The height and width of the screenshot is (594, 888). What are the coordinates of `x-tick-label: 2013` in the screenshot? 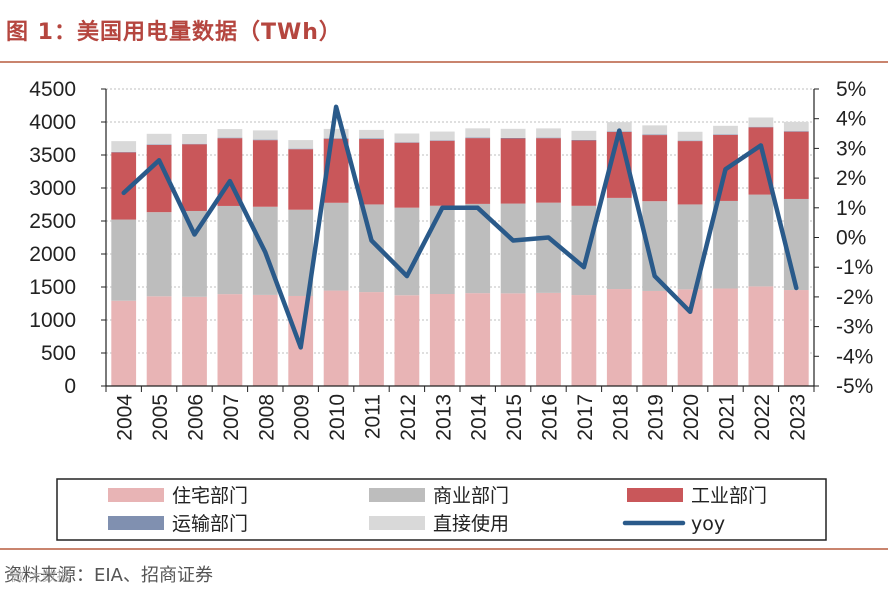 It's located at (443, 417).